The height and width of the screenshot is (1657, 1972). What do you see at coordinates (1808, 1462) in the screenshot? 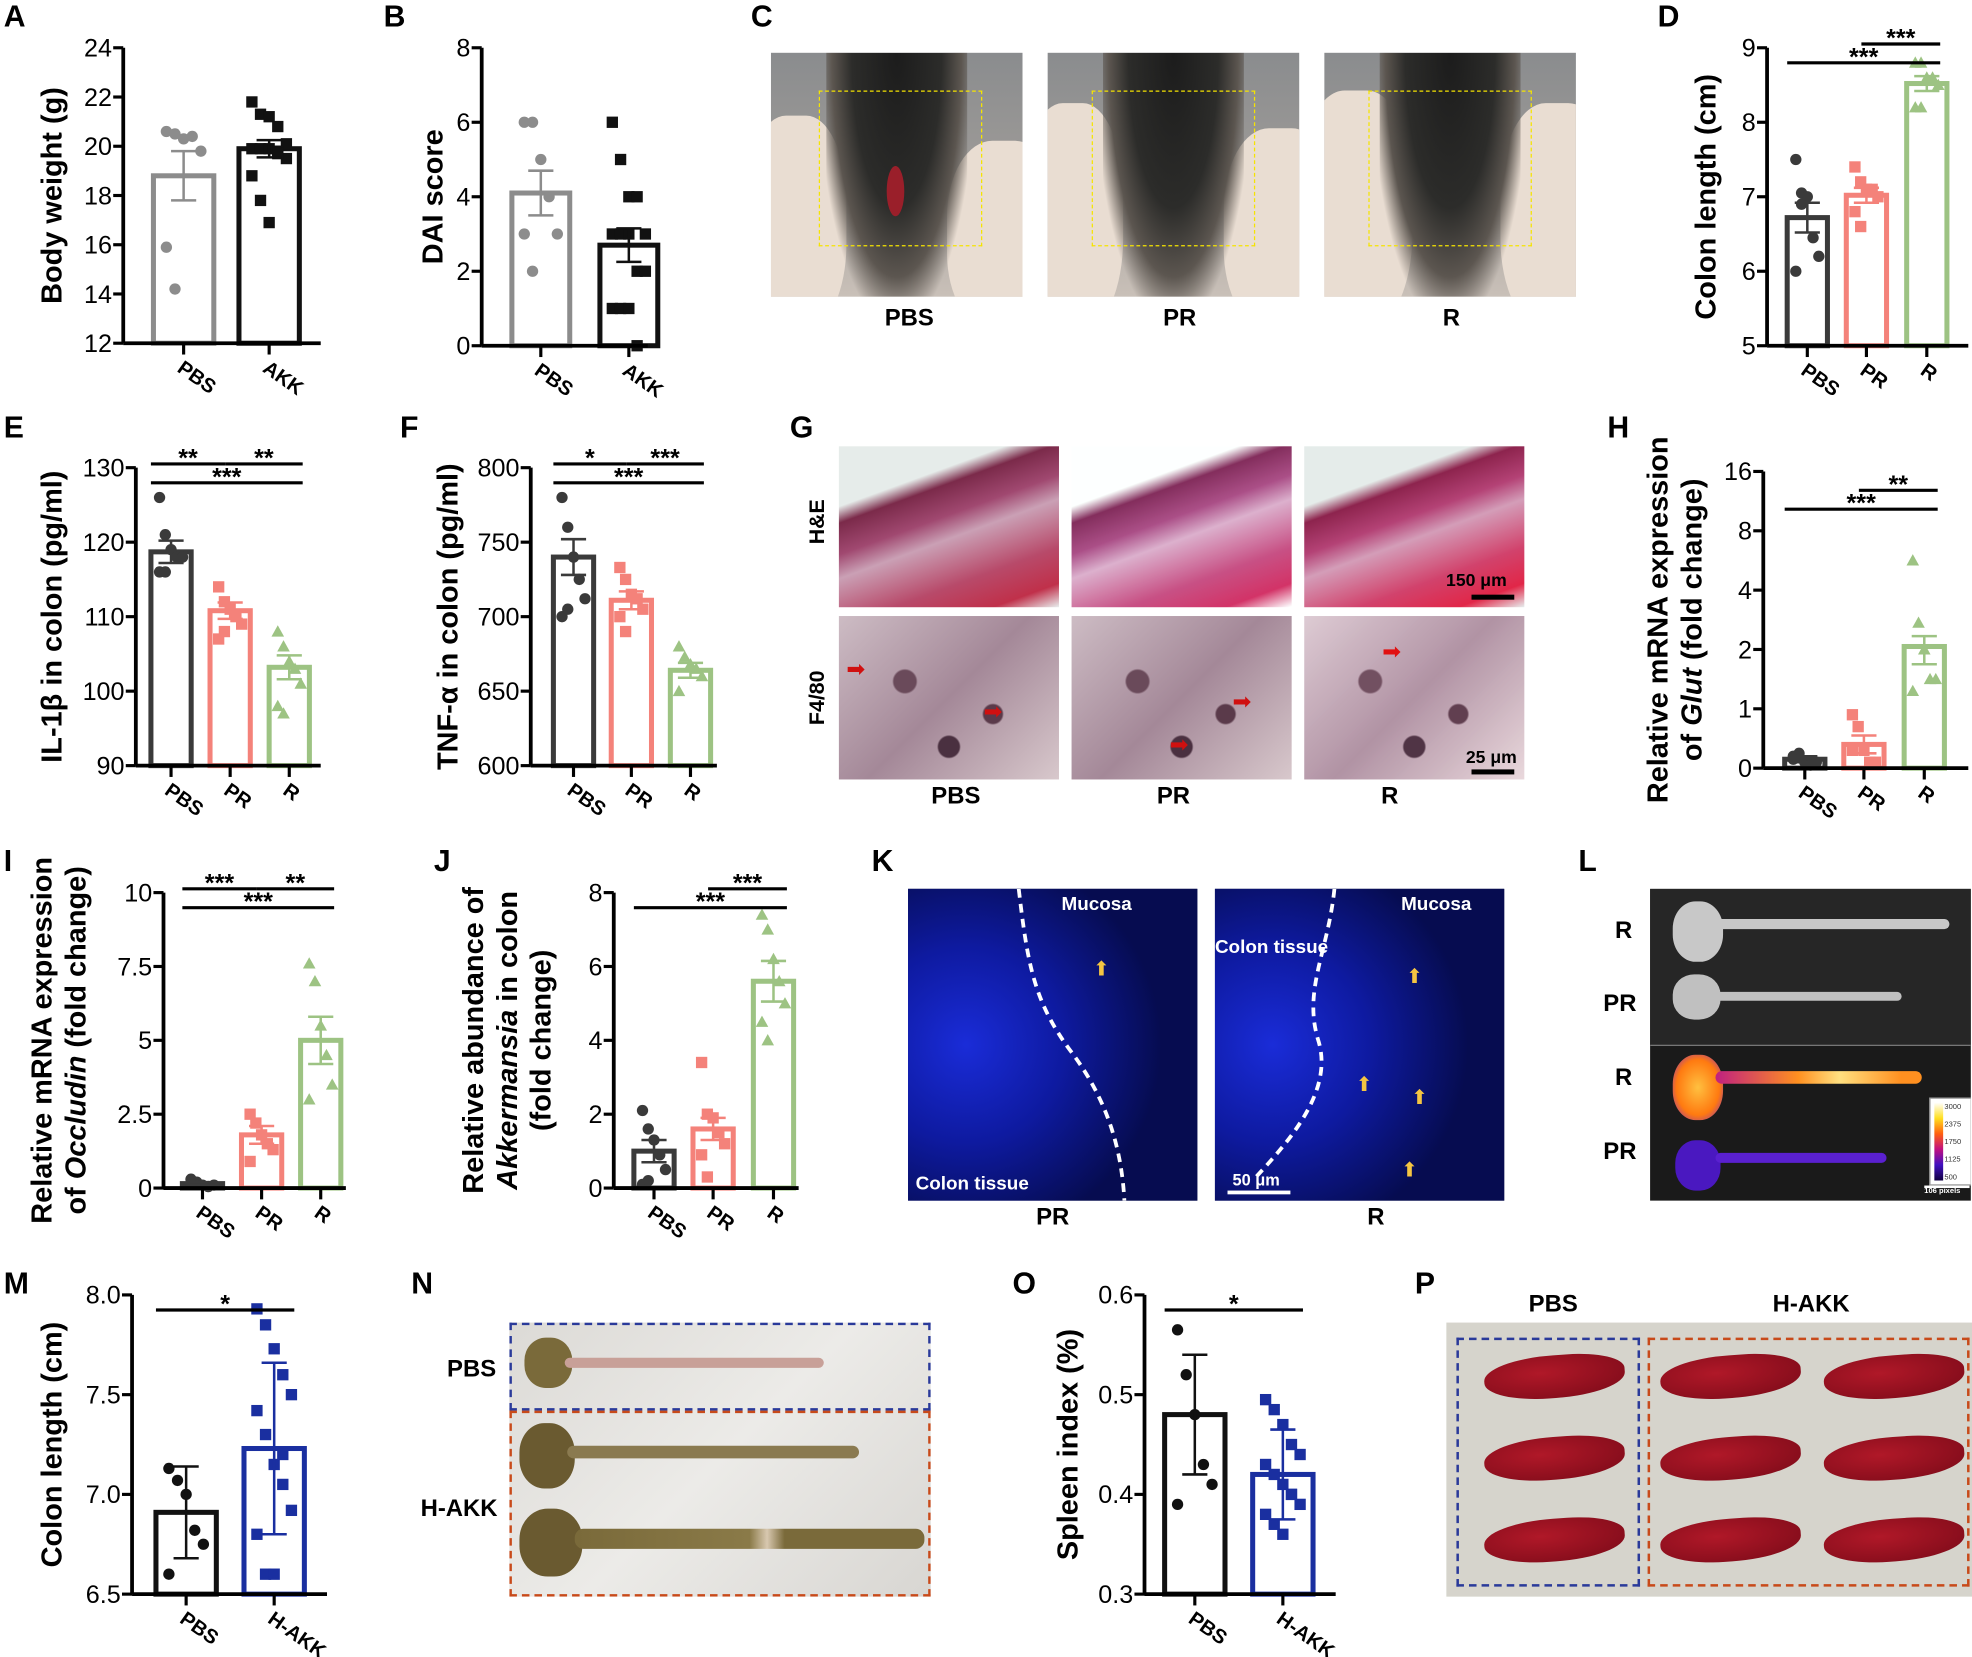
I see `h-akk-box` at bounding box center [1808, 1462].